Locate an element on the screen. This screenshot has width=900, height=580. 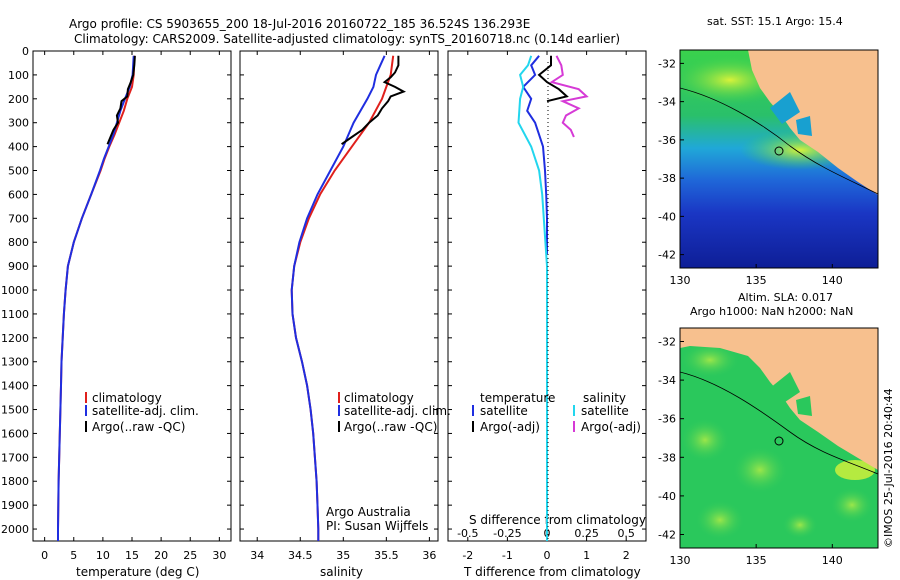
diff-legend-t-satellite: satellite is located at coordinates (504, 411).